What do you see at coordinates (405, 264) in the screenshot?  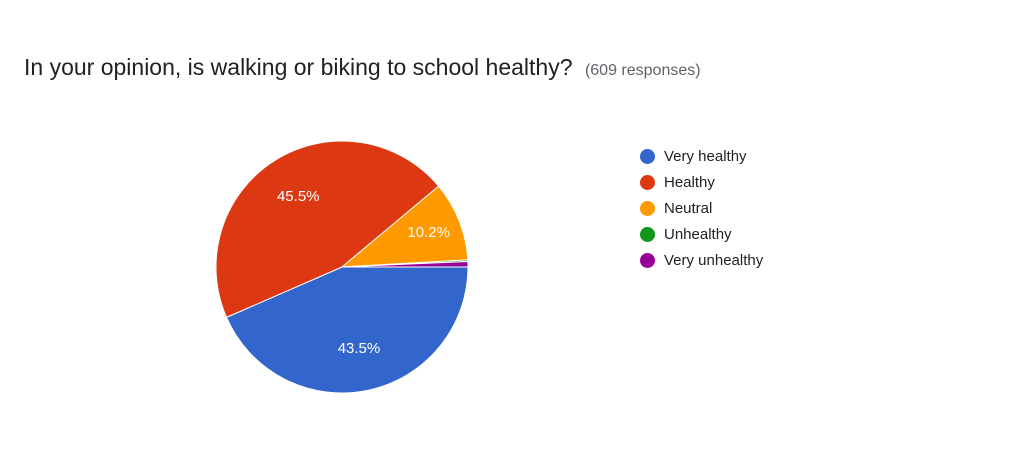 I see `pie-slice-very-unhealthy` at bounding box center [405, 264].